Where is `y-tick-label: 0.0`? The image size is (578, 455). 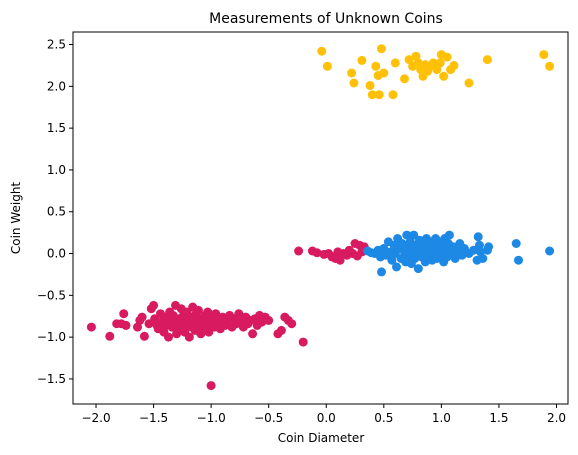
y-tick-label: 0.0 is located at coordinates (56, 254).